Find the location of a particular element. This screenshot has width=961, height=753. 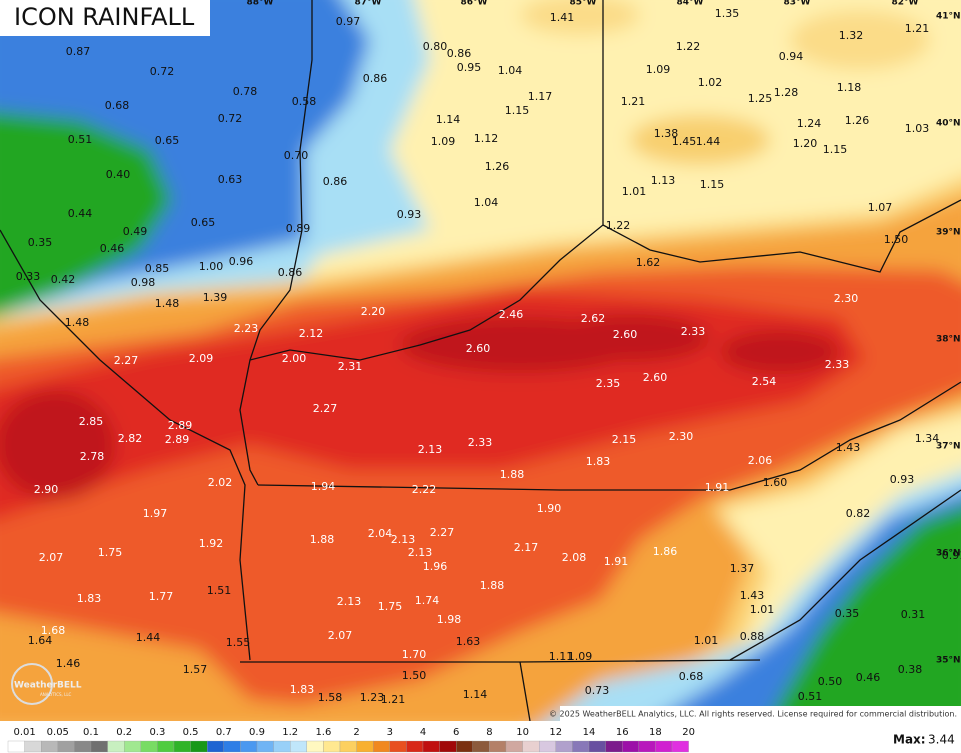

rainfall-label: 1.35 is located at coordinates (727, 13).